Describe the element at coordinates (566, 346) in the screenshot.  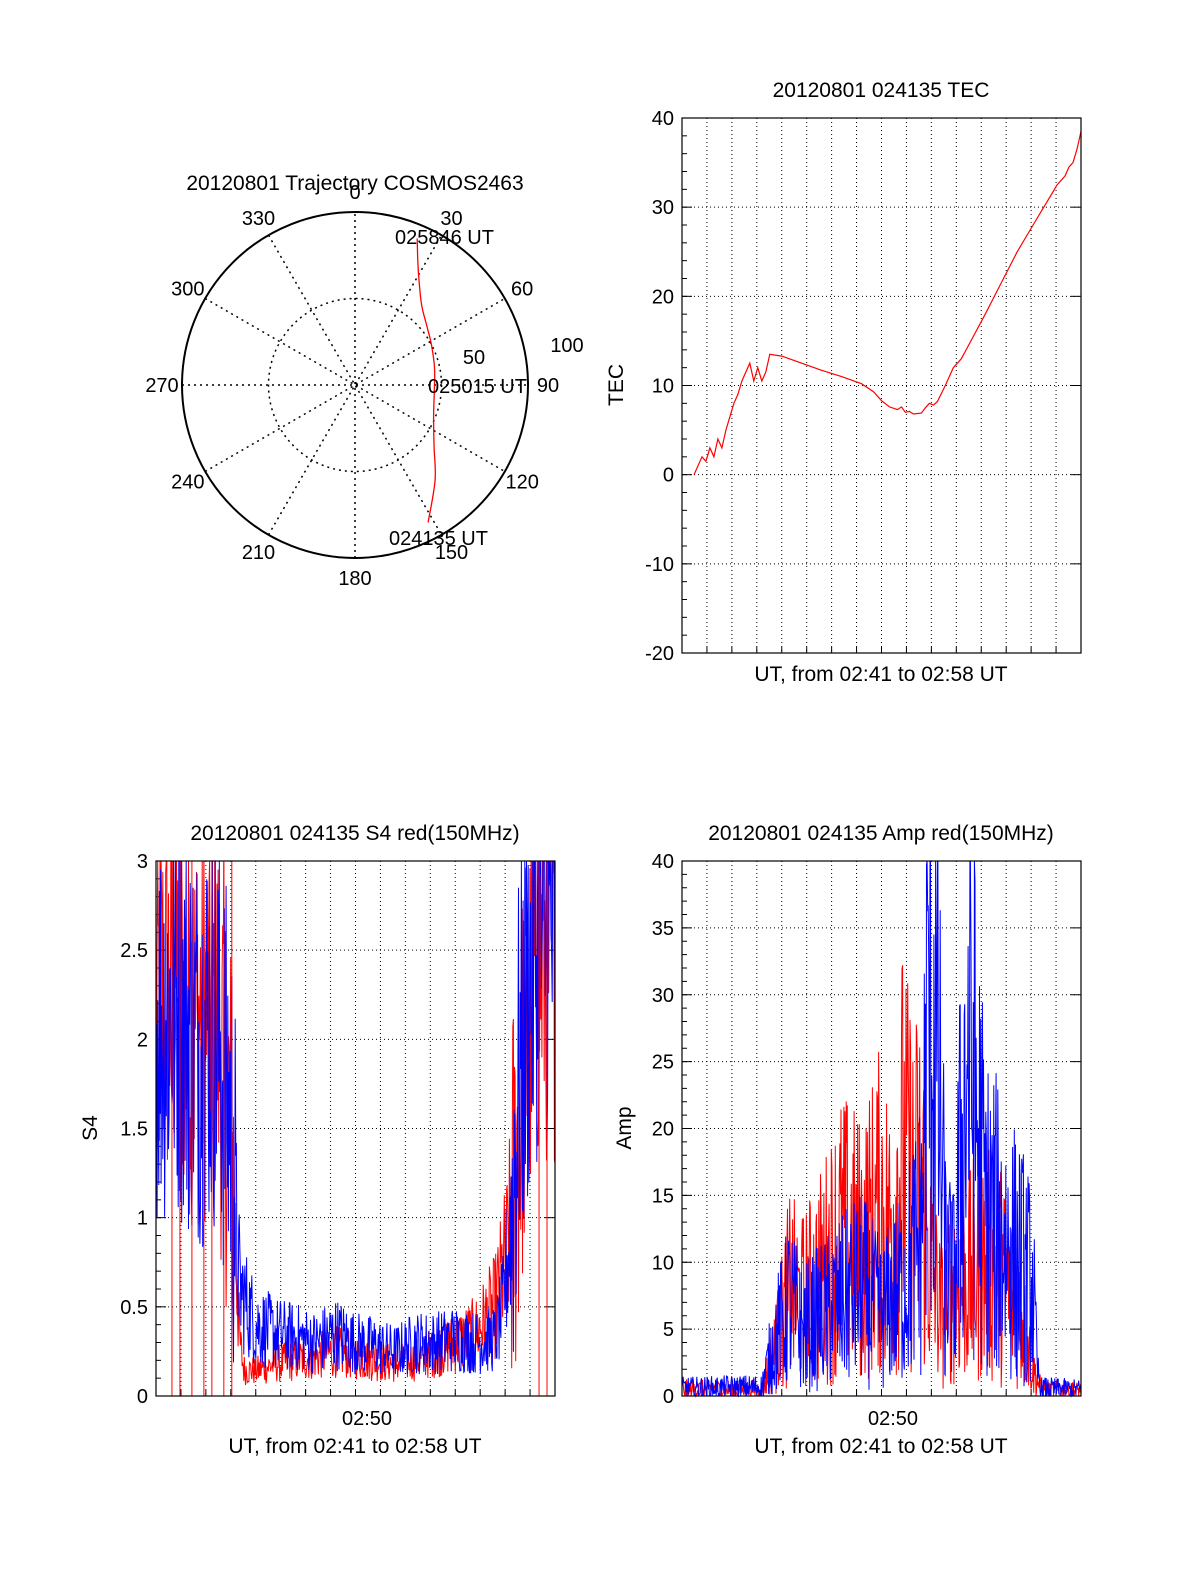
I see `ring-label-100: 100` at that location.